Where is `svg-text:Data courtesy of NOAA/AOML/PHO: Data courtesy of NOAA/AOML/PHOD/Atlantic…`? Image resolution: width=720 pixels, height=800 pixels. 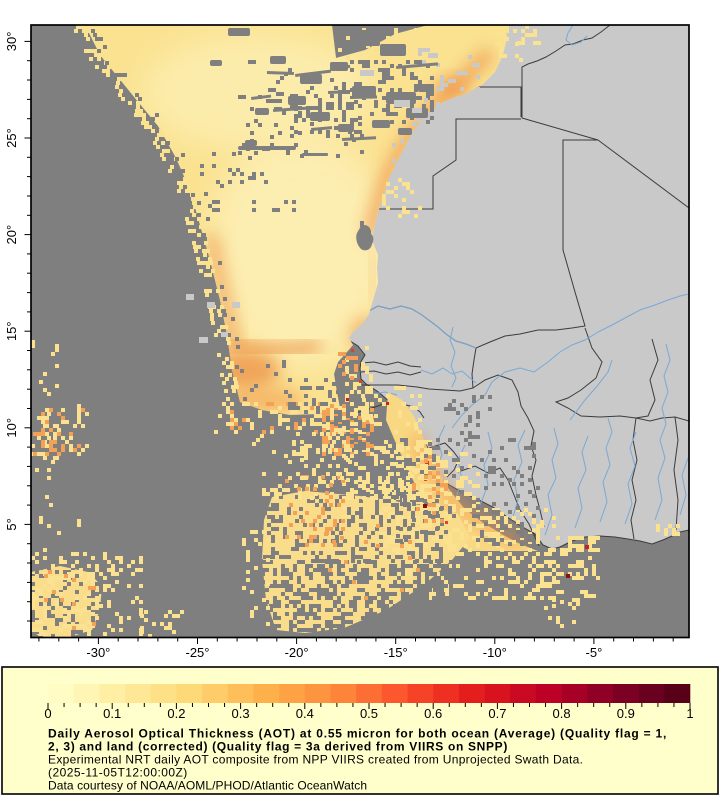 svg-text:Data courtesy of NOAA/AOML/PHO: Data courtesy of NOAA/AOML/PHOD/Atlantic… is located at coordinates (207, 786).